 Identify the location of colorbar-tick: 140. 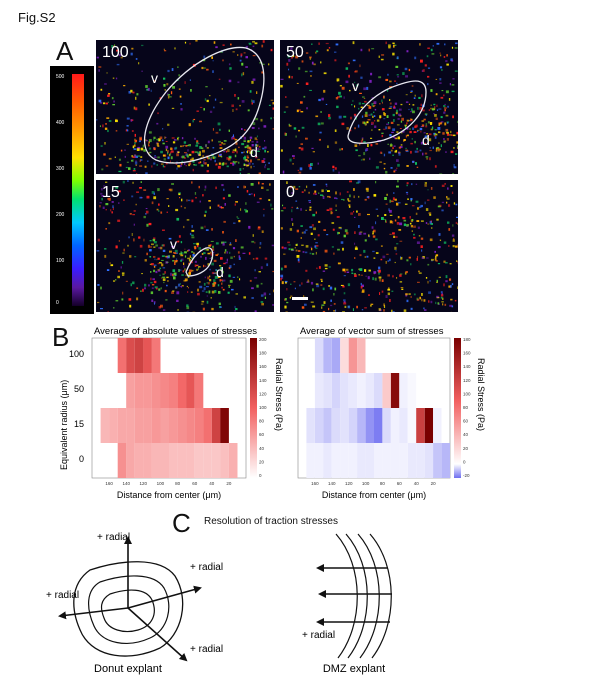
(263, 380).